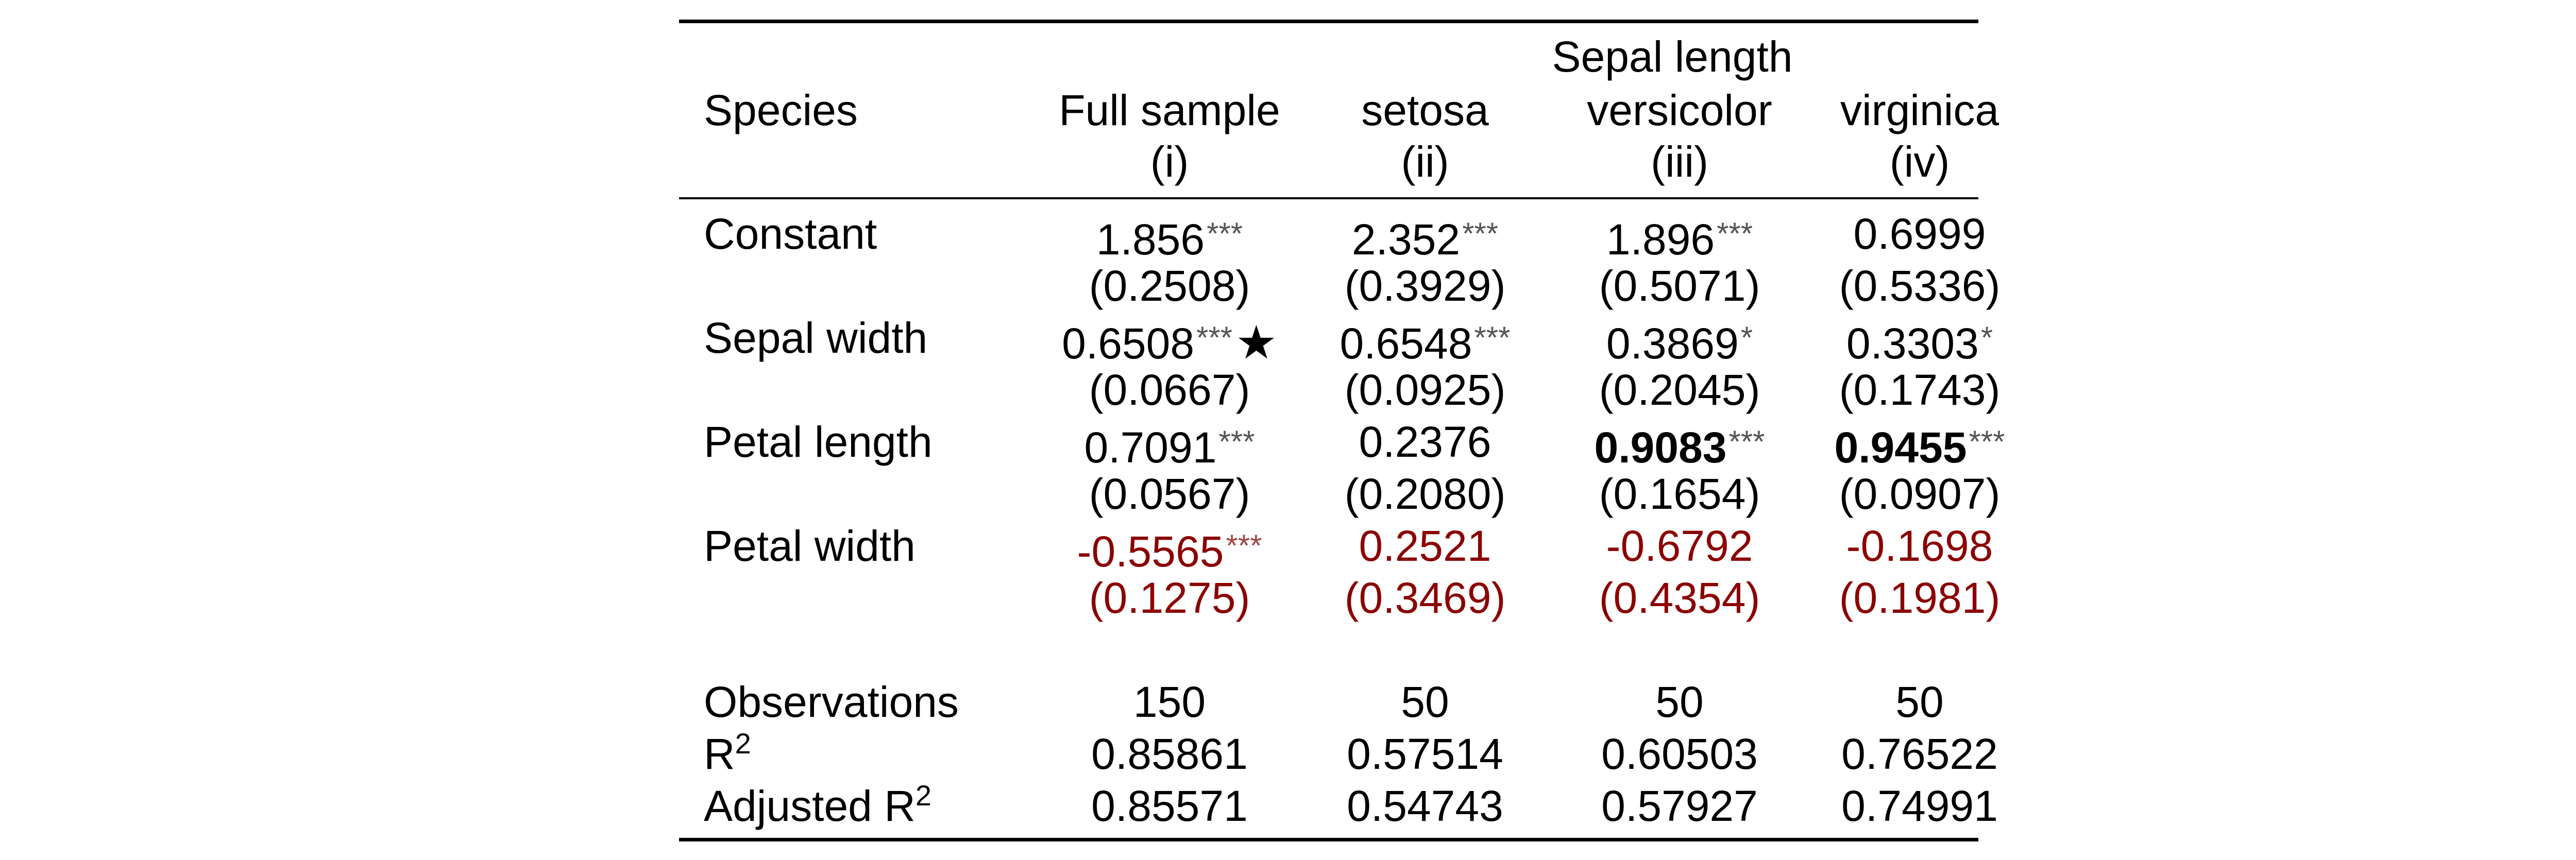 Image resolution: width=2576 pixels, height=860 pixels. What do you see at coordinates (1150, 551) in the screenshot?
I see `estimate-value: -0.5565` at bounding box center [1150, 551].